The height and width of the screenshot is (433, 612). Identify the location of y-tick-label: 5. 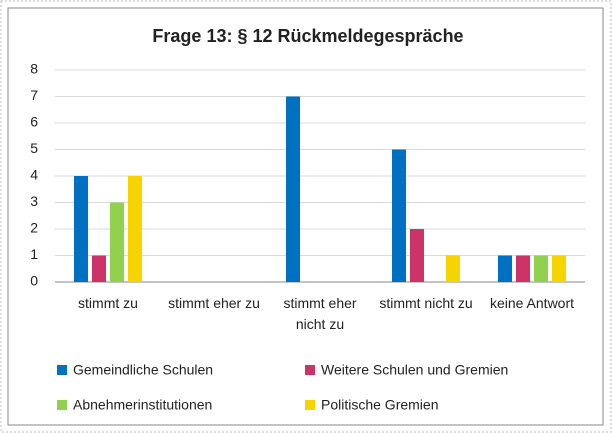
(34, 148).